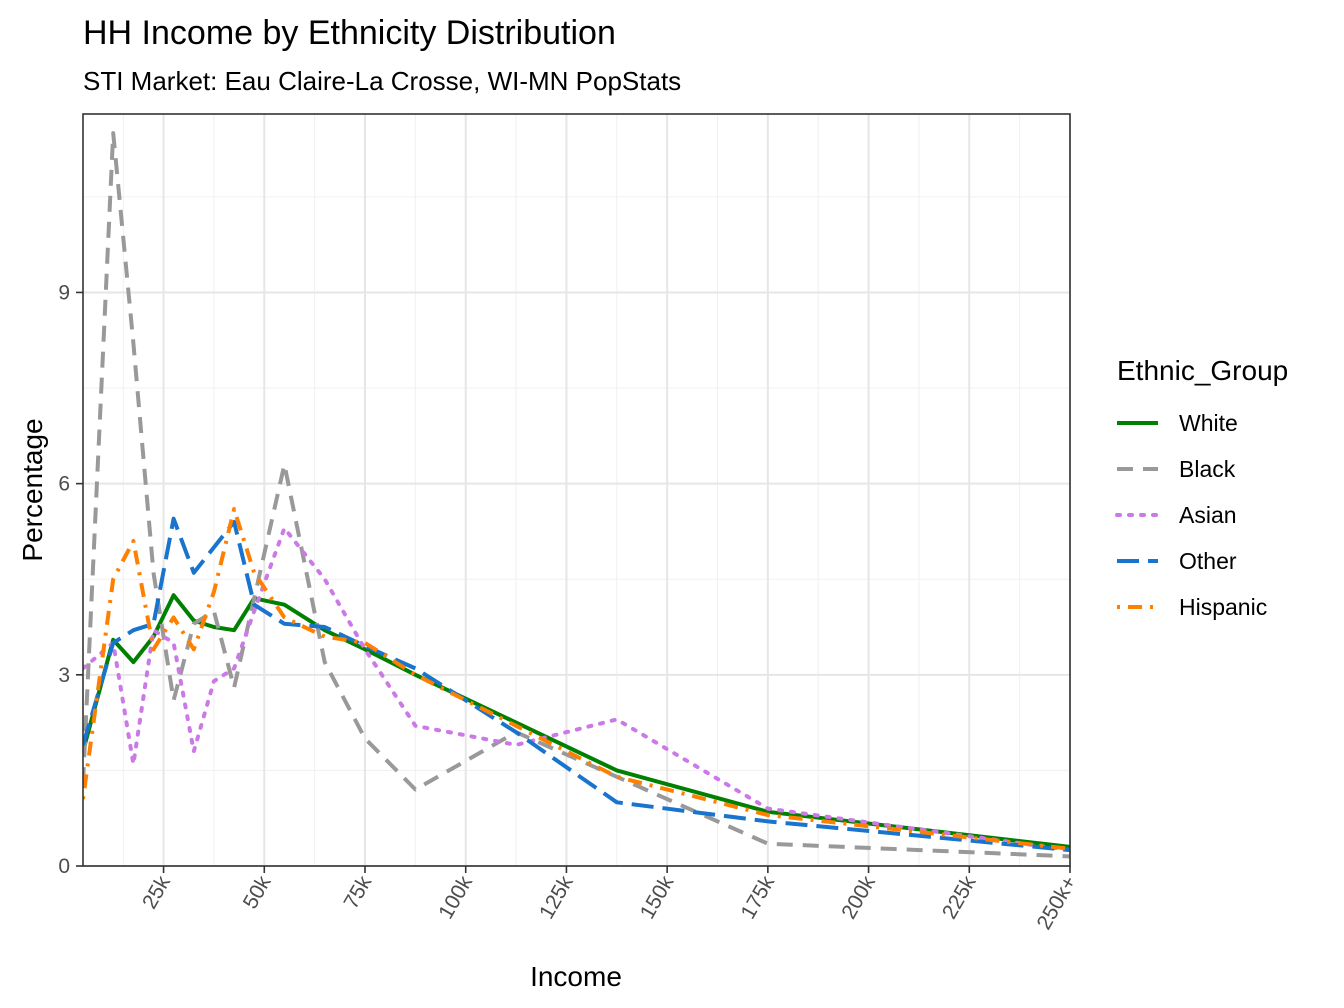  What do you see at coordinates (556, 897) in the screenshot?
I see `x-tick-label-4: 125k` at bounding box center [556, 897].